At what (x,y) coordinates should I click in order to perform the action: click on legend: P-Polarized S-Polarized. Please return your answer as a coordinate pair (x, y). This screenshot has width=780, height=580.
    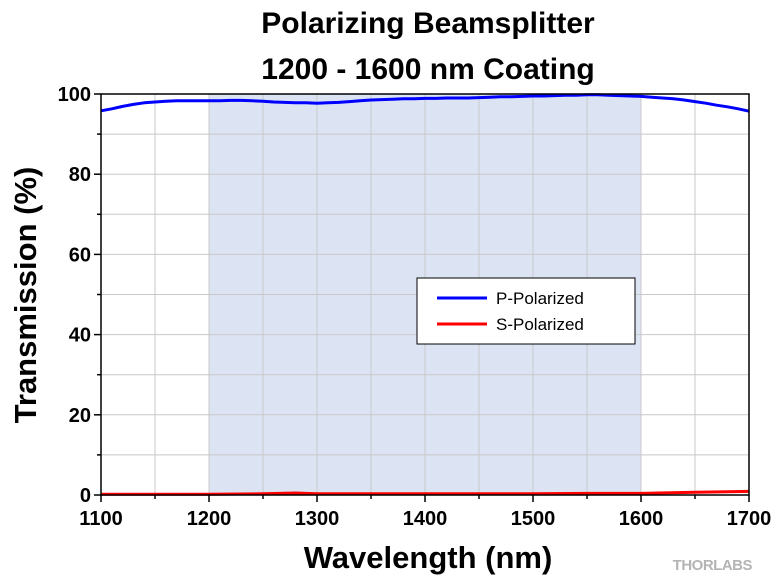
    Looking at the image, I should click on (526, 311).